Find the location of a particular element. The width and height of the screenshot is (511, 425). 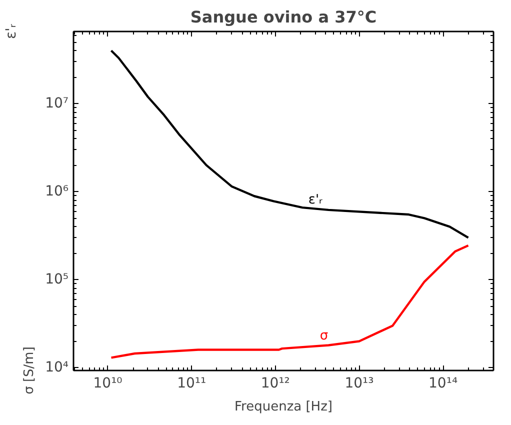

y-axis-title: σ [S/m] is located at coordinates (30, 370).